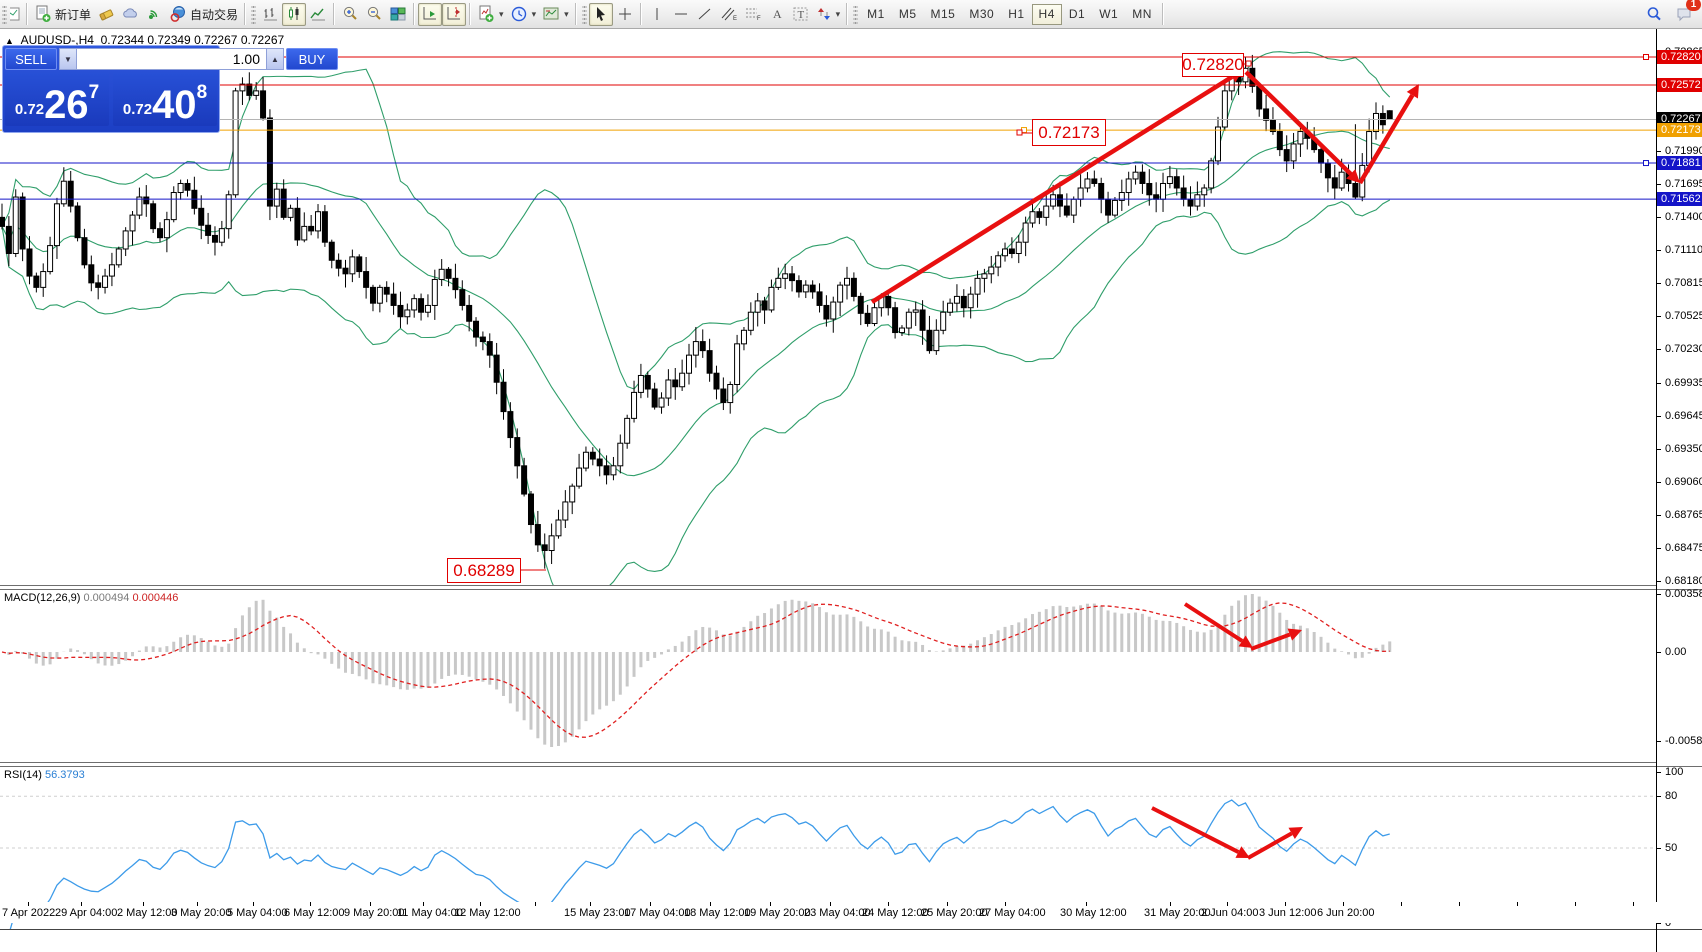  What do you see at coordinates (490, 14) in the screenshot?
I see `indicators-button: ▾` at bounding box center [490, 14].